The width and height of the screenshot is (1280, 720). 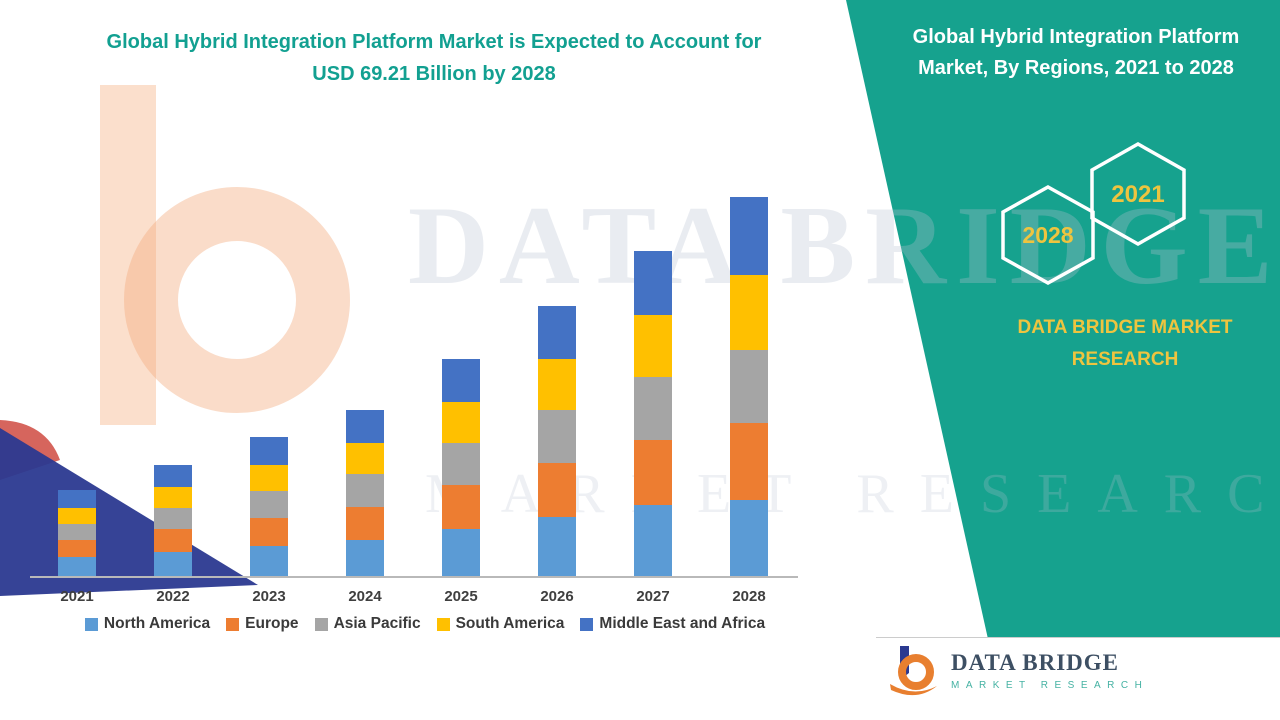 What do you see at coordinates (1076, 37) in the screenshot?
I see `right-panel-title-line1: Global Hybrid Integration Platform` at bounding box center [1076, 37].